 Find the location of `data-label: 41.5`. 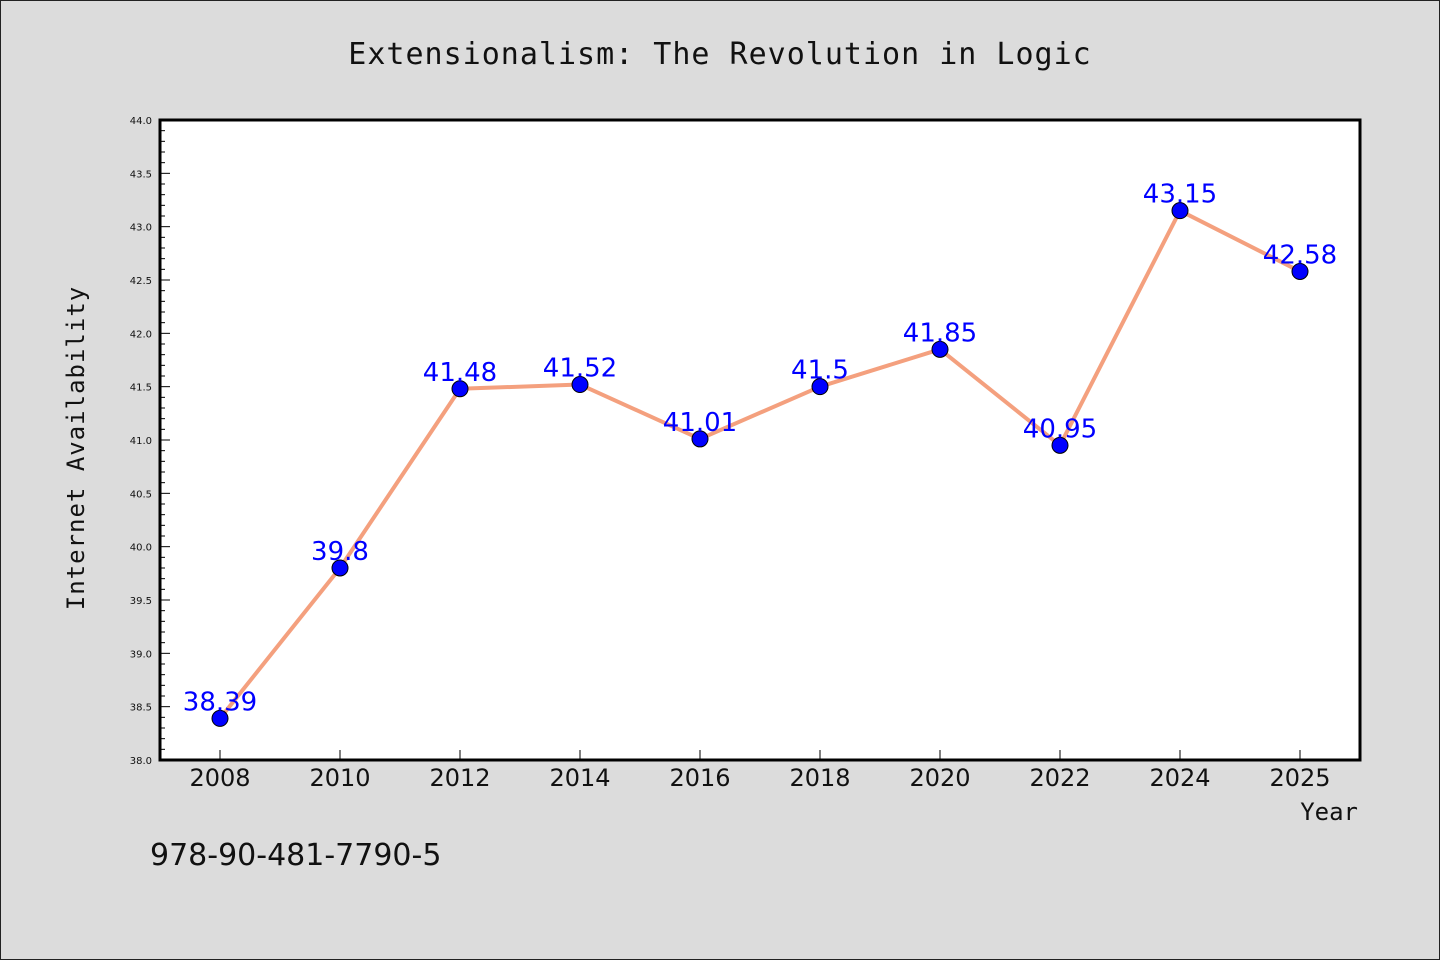

data-label: 41.5 is located at coordinates (820, 371).